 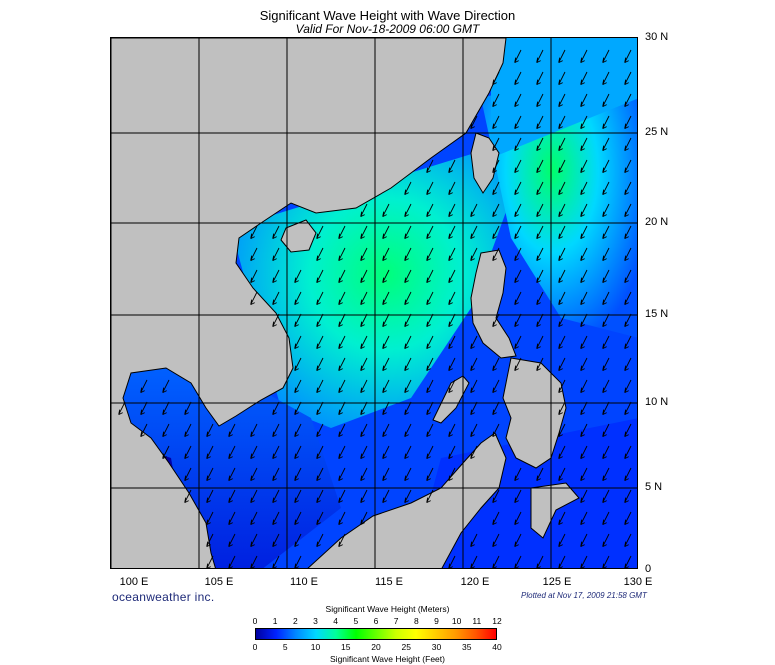 What do you see at coordinates (219, 582) in the screenshot?
I see `lon-label-105e: 105 E` at bounding box center [219, 582].